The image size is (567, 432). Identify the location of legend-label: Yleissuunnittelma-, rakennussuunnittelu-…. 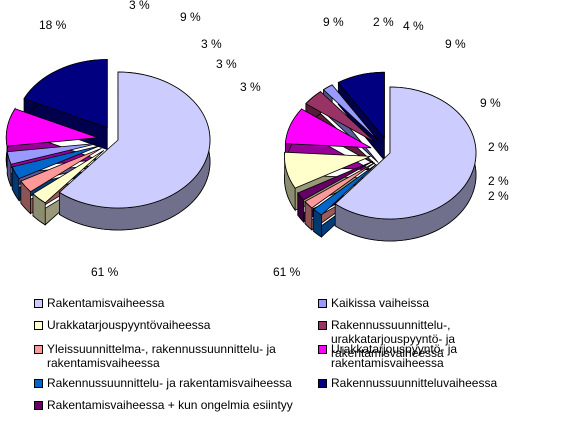
(161, 356).